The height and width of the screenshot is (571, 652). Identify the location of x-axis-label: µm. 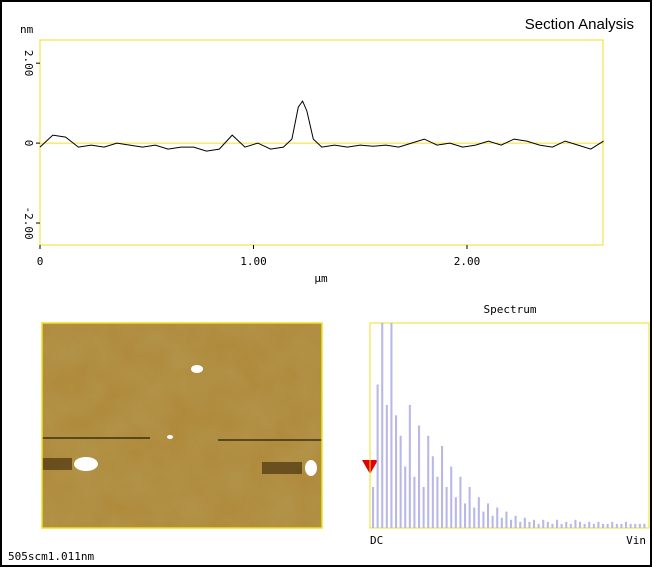
(321, 278).